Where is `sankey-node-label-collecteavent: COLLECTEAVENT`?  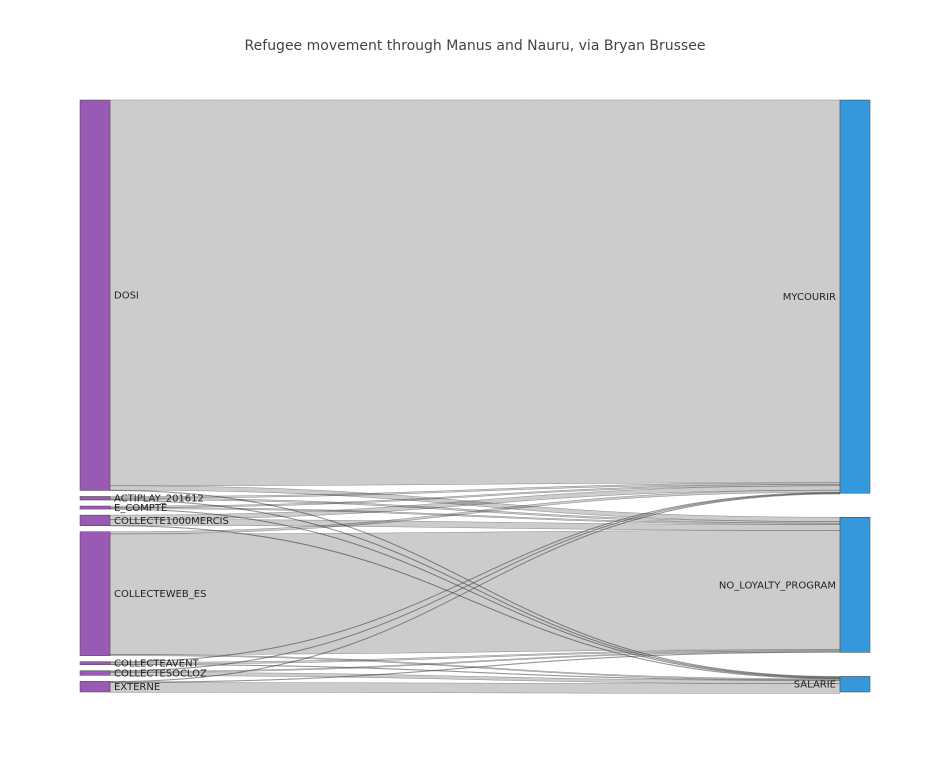
sankey-node-label-collecteavent: COLLECTEAVENT is located at coordinates (157, 664).